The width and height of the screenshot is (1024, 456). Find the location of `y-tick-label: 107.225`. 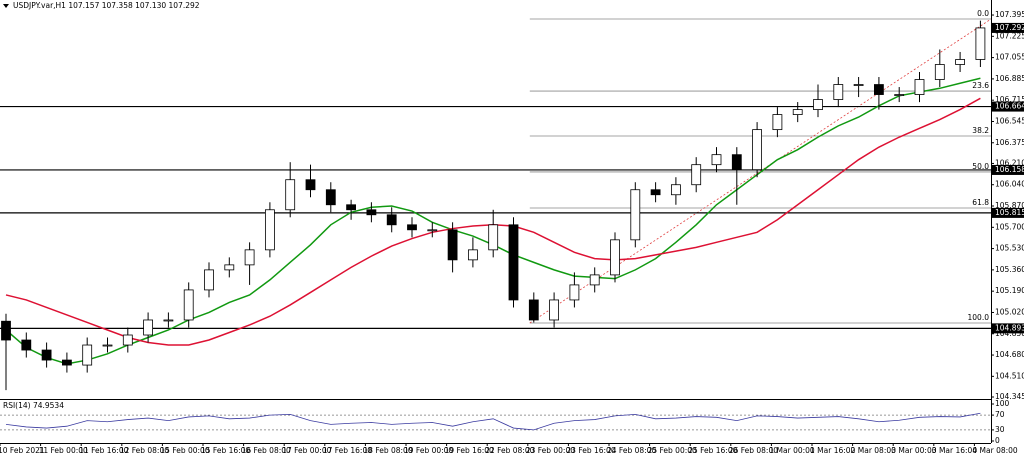

y-tick-label: 107.225 is located at coordinates (1009, 35).